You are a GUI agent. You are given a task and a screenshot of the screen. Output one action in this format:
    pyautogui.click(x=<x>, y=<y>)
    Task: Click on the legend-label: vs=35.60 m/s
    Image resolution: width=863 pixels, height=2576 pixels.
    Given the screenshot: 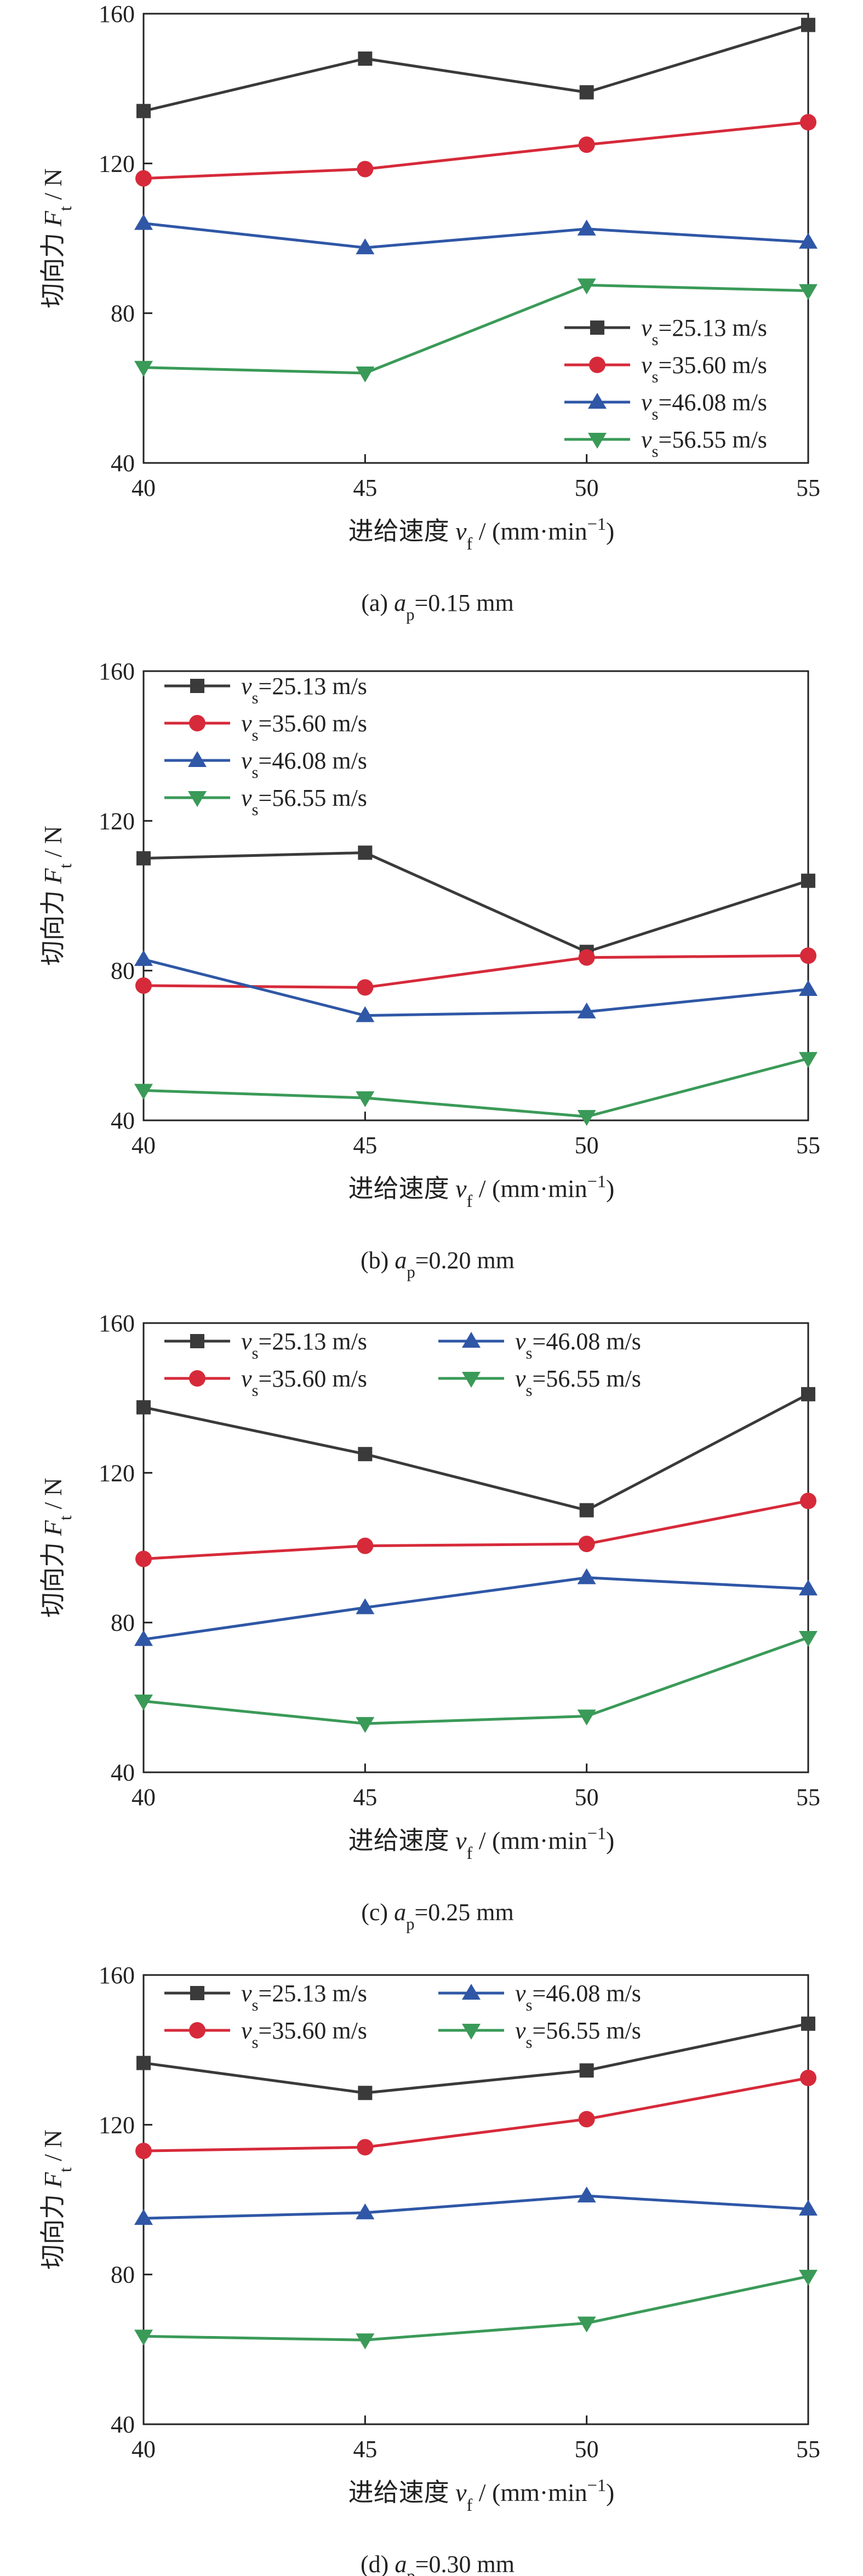 What is the action you would take?
    pyautogui.click(x=304, y=1382)
    